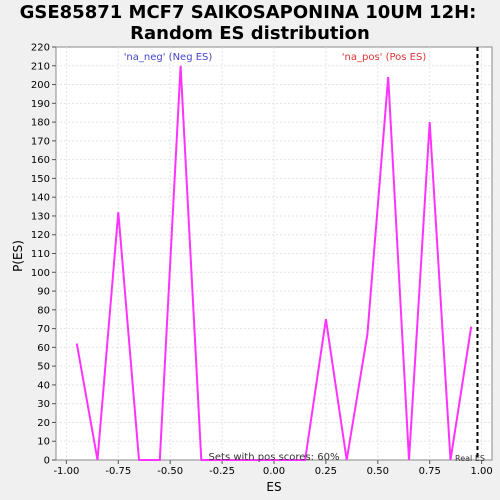 The width and height of the screenshot is (500, 500). What do you see at coordinates (470, 458) in the screenshot?
I see `real-es-label: Real ES` at bounding box center [470, 458].